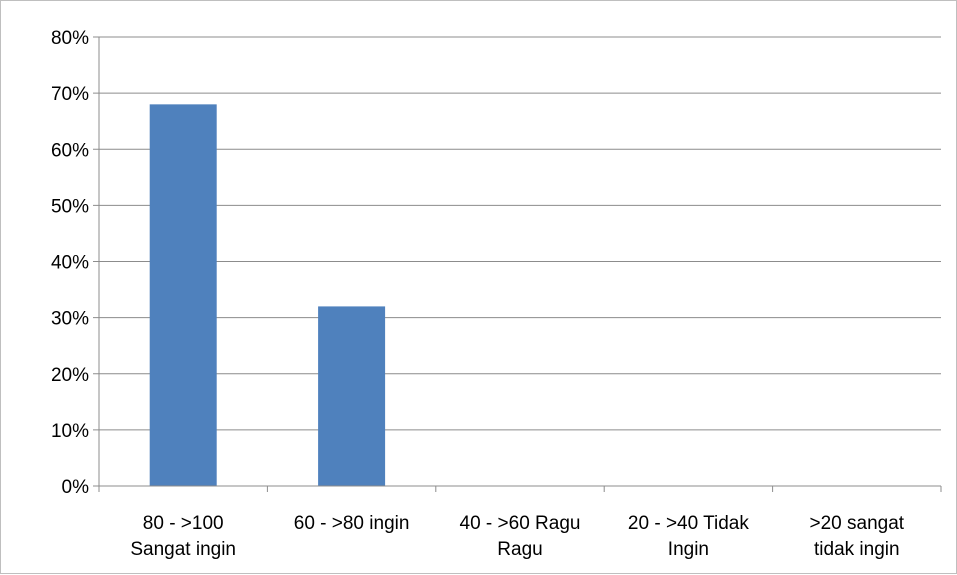 The width and height of the screenshot is (957, 575). I want to click on y-tick-label: 50%, so click(70, 206).